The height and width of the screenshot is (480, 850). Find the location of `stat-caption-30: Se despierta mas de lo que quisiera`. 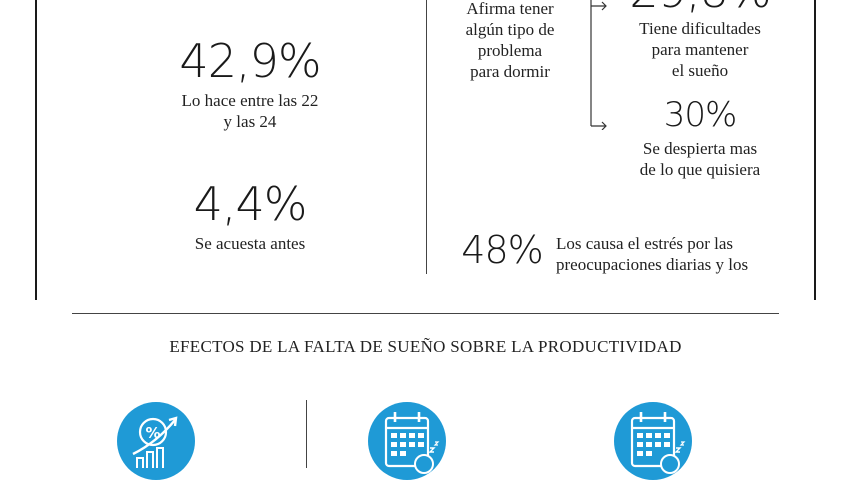

stat-caption-30: Se despierta mas de lo que quisiera is located at coordinates (700, 159).